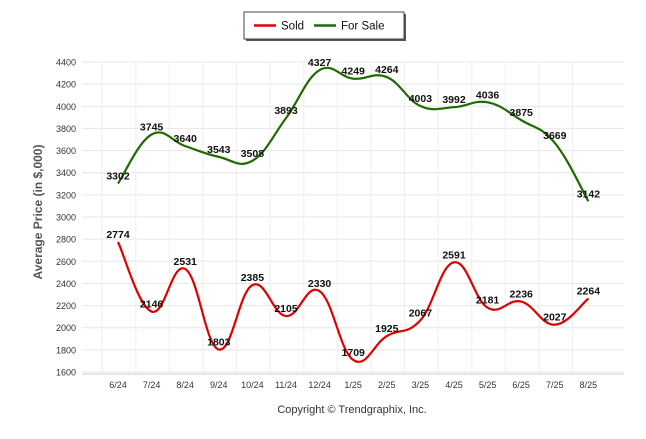 The width and height of the screenshot is (646, 439). What do you see at coordinates (152, 385) in the screenshot?
I see `x-tick-label: 7/24` at bounding box center [152, 385].